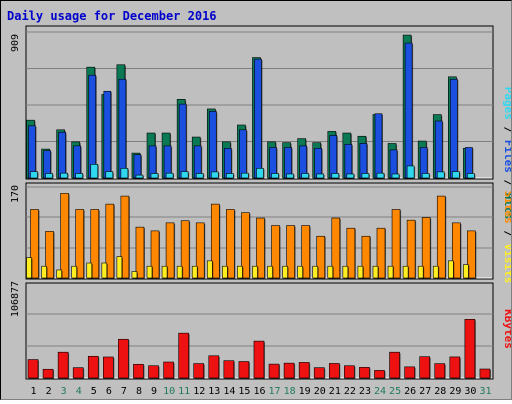 The width and height of the screenshot is (512, 404). Describe the element at coordinates (112, 16) in the screenshot. I see `chart-title: Daily usage for December 2016` at that location.